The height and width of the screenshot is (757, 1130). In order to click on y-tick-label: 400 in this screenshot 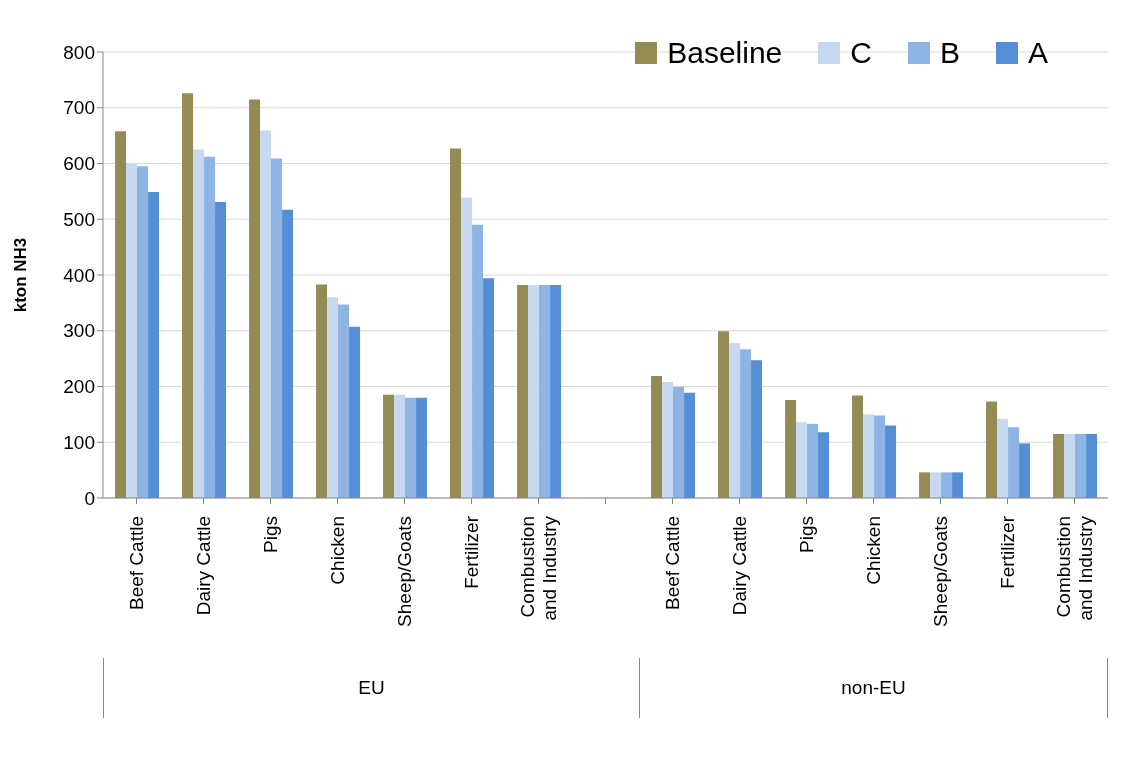, I will do `click(79, 275)`.